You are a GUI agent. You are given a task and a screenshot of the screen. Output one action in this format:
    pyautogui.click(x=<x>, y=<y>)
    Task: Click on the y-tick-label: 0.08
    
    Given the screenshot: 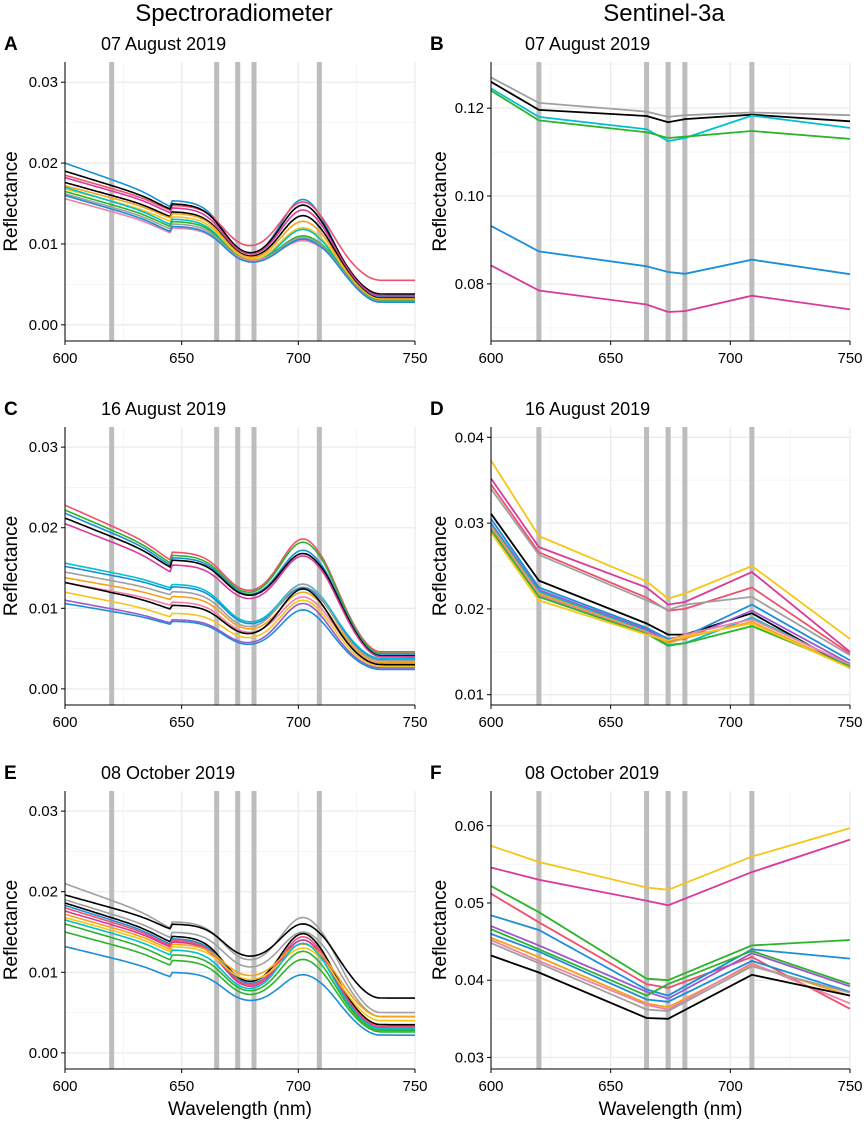 What is the action you would take?
    pyautogui.click(x=469, y=284)
    